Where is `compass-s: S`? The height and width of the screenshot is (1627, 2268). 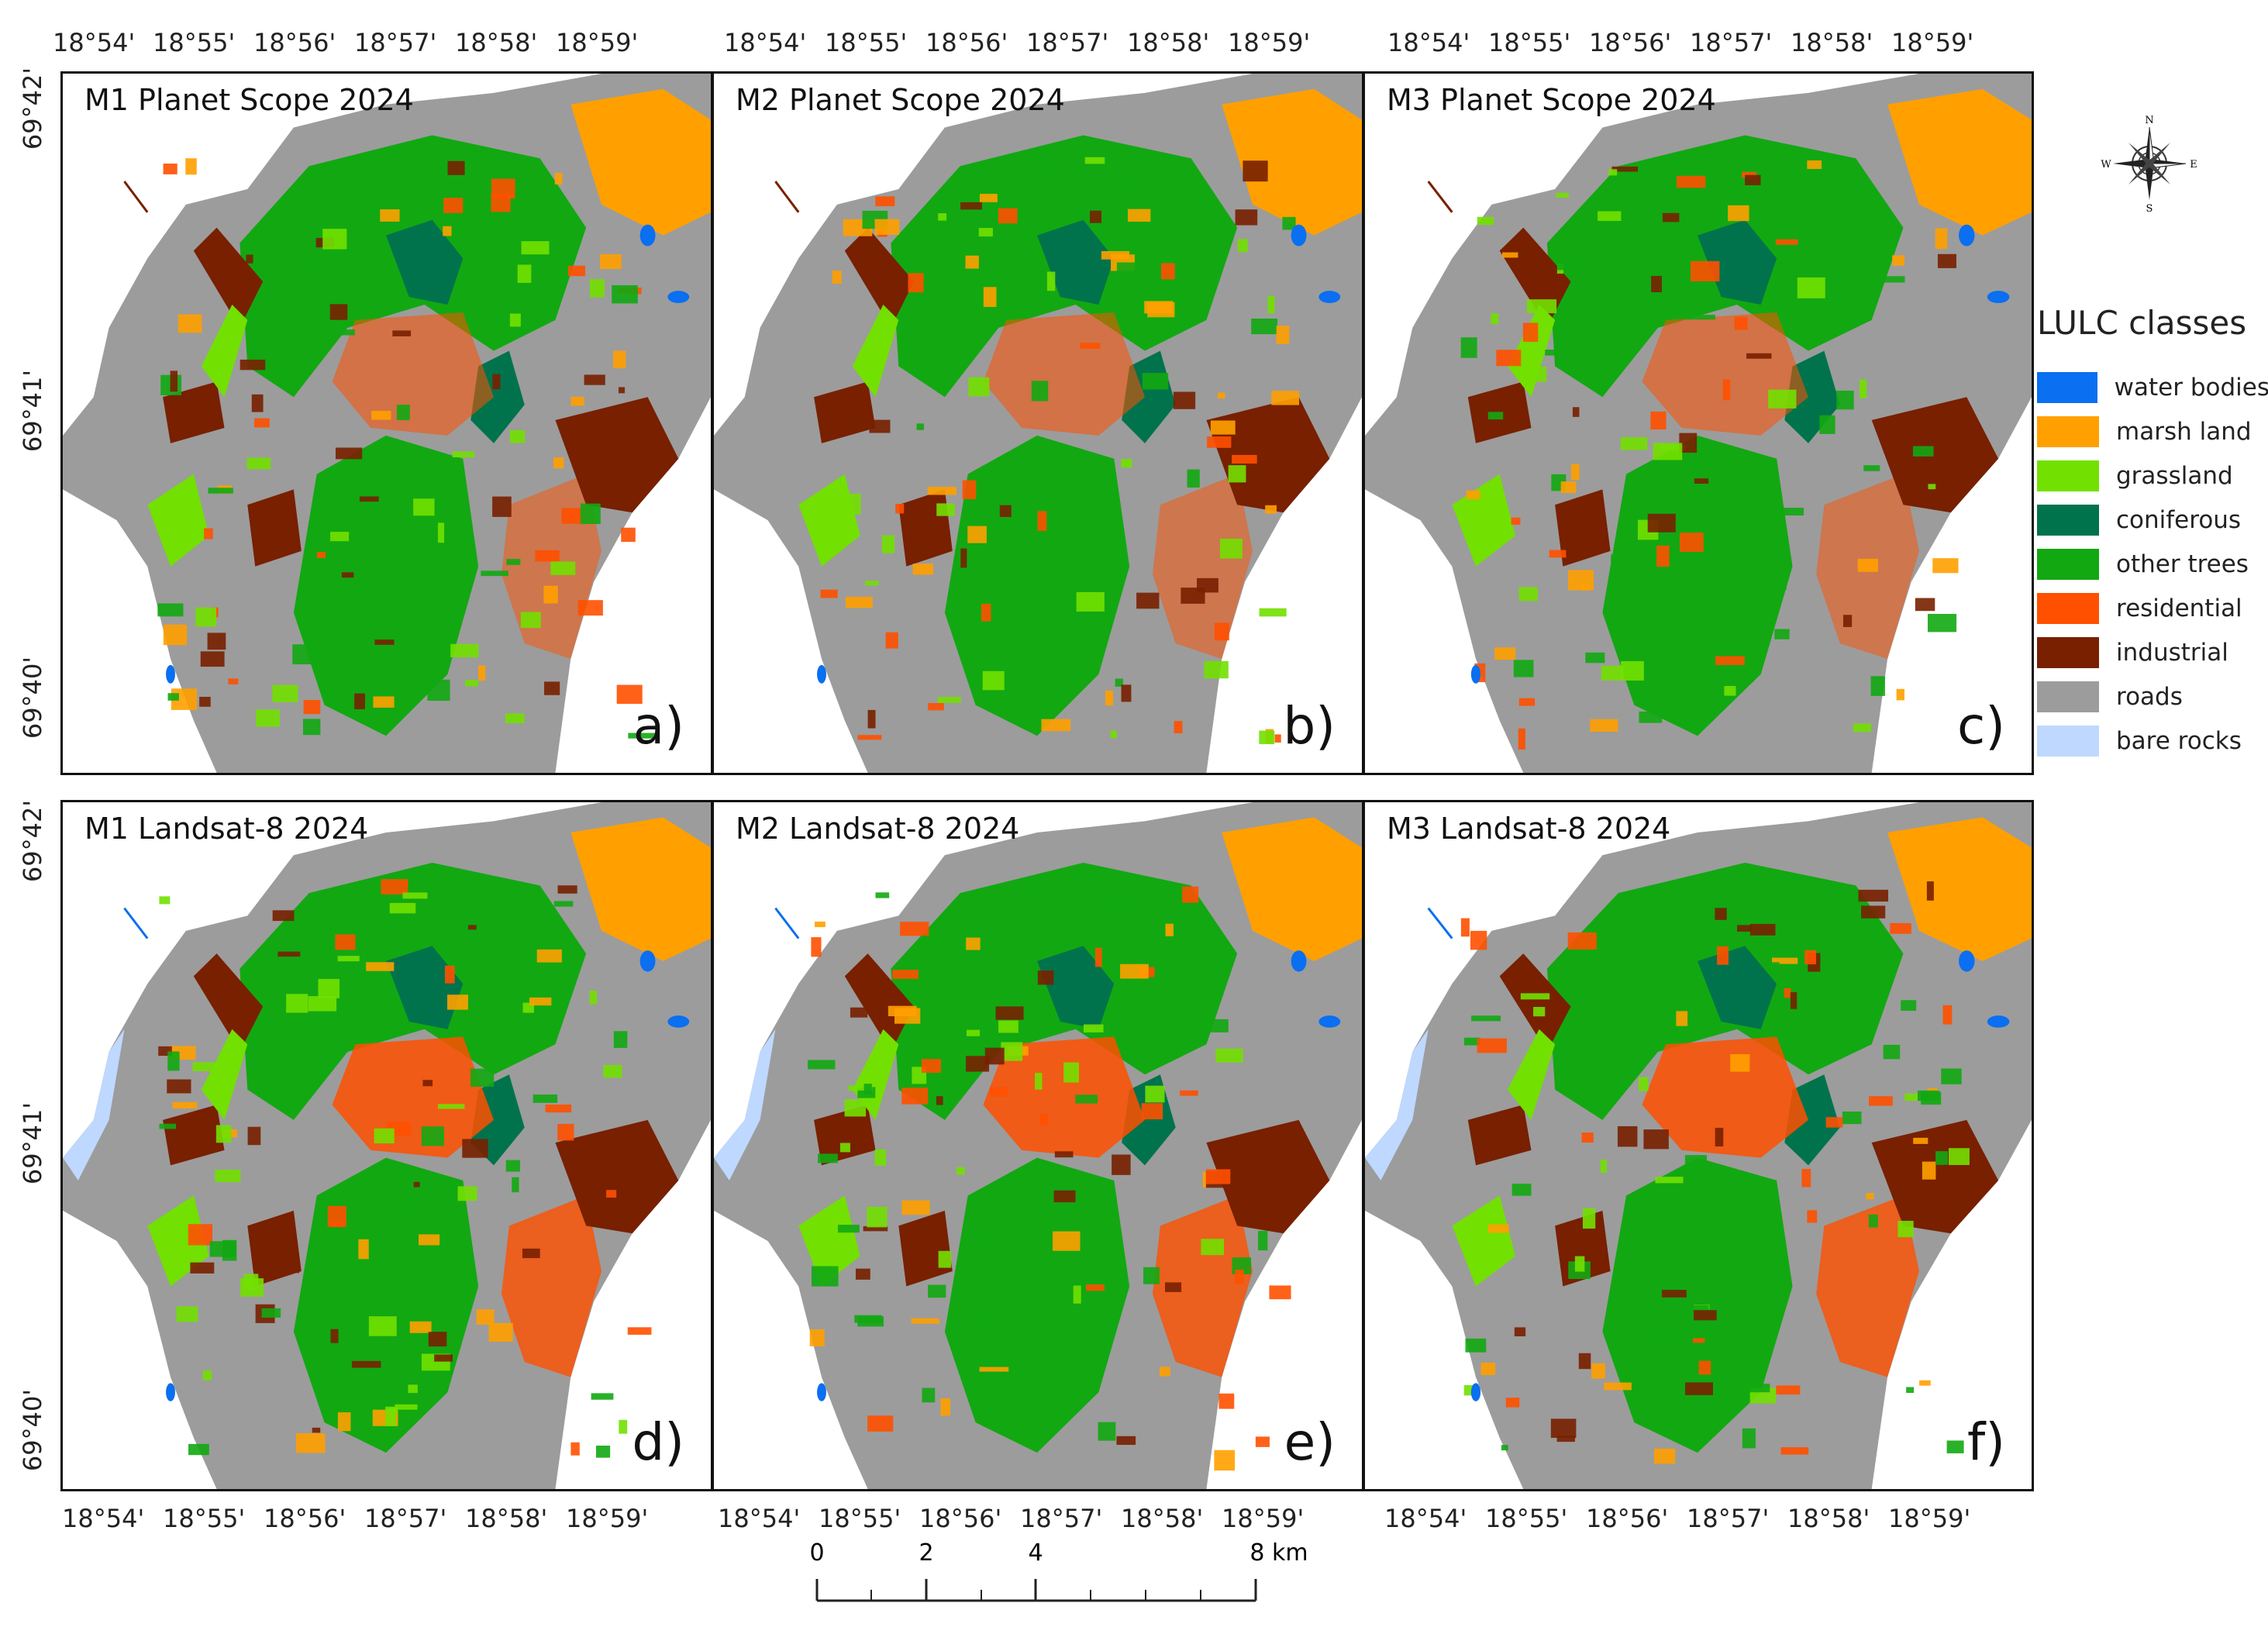
compass-s: S is located at coordinates (2149, 208).